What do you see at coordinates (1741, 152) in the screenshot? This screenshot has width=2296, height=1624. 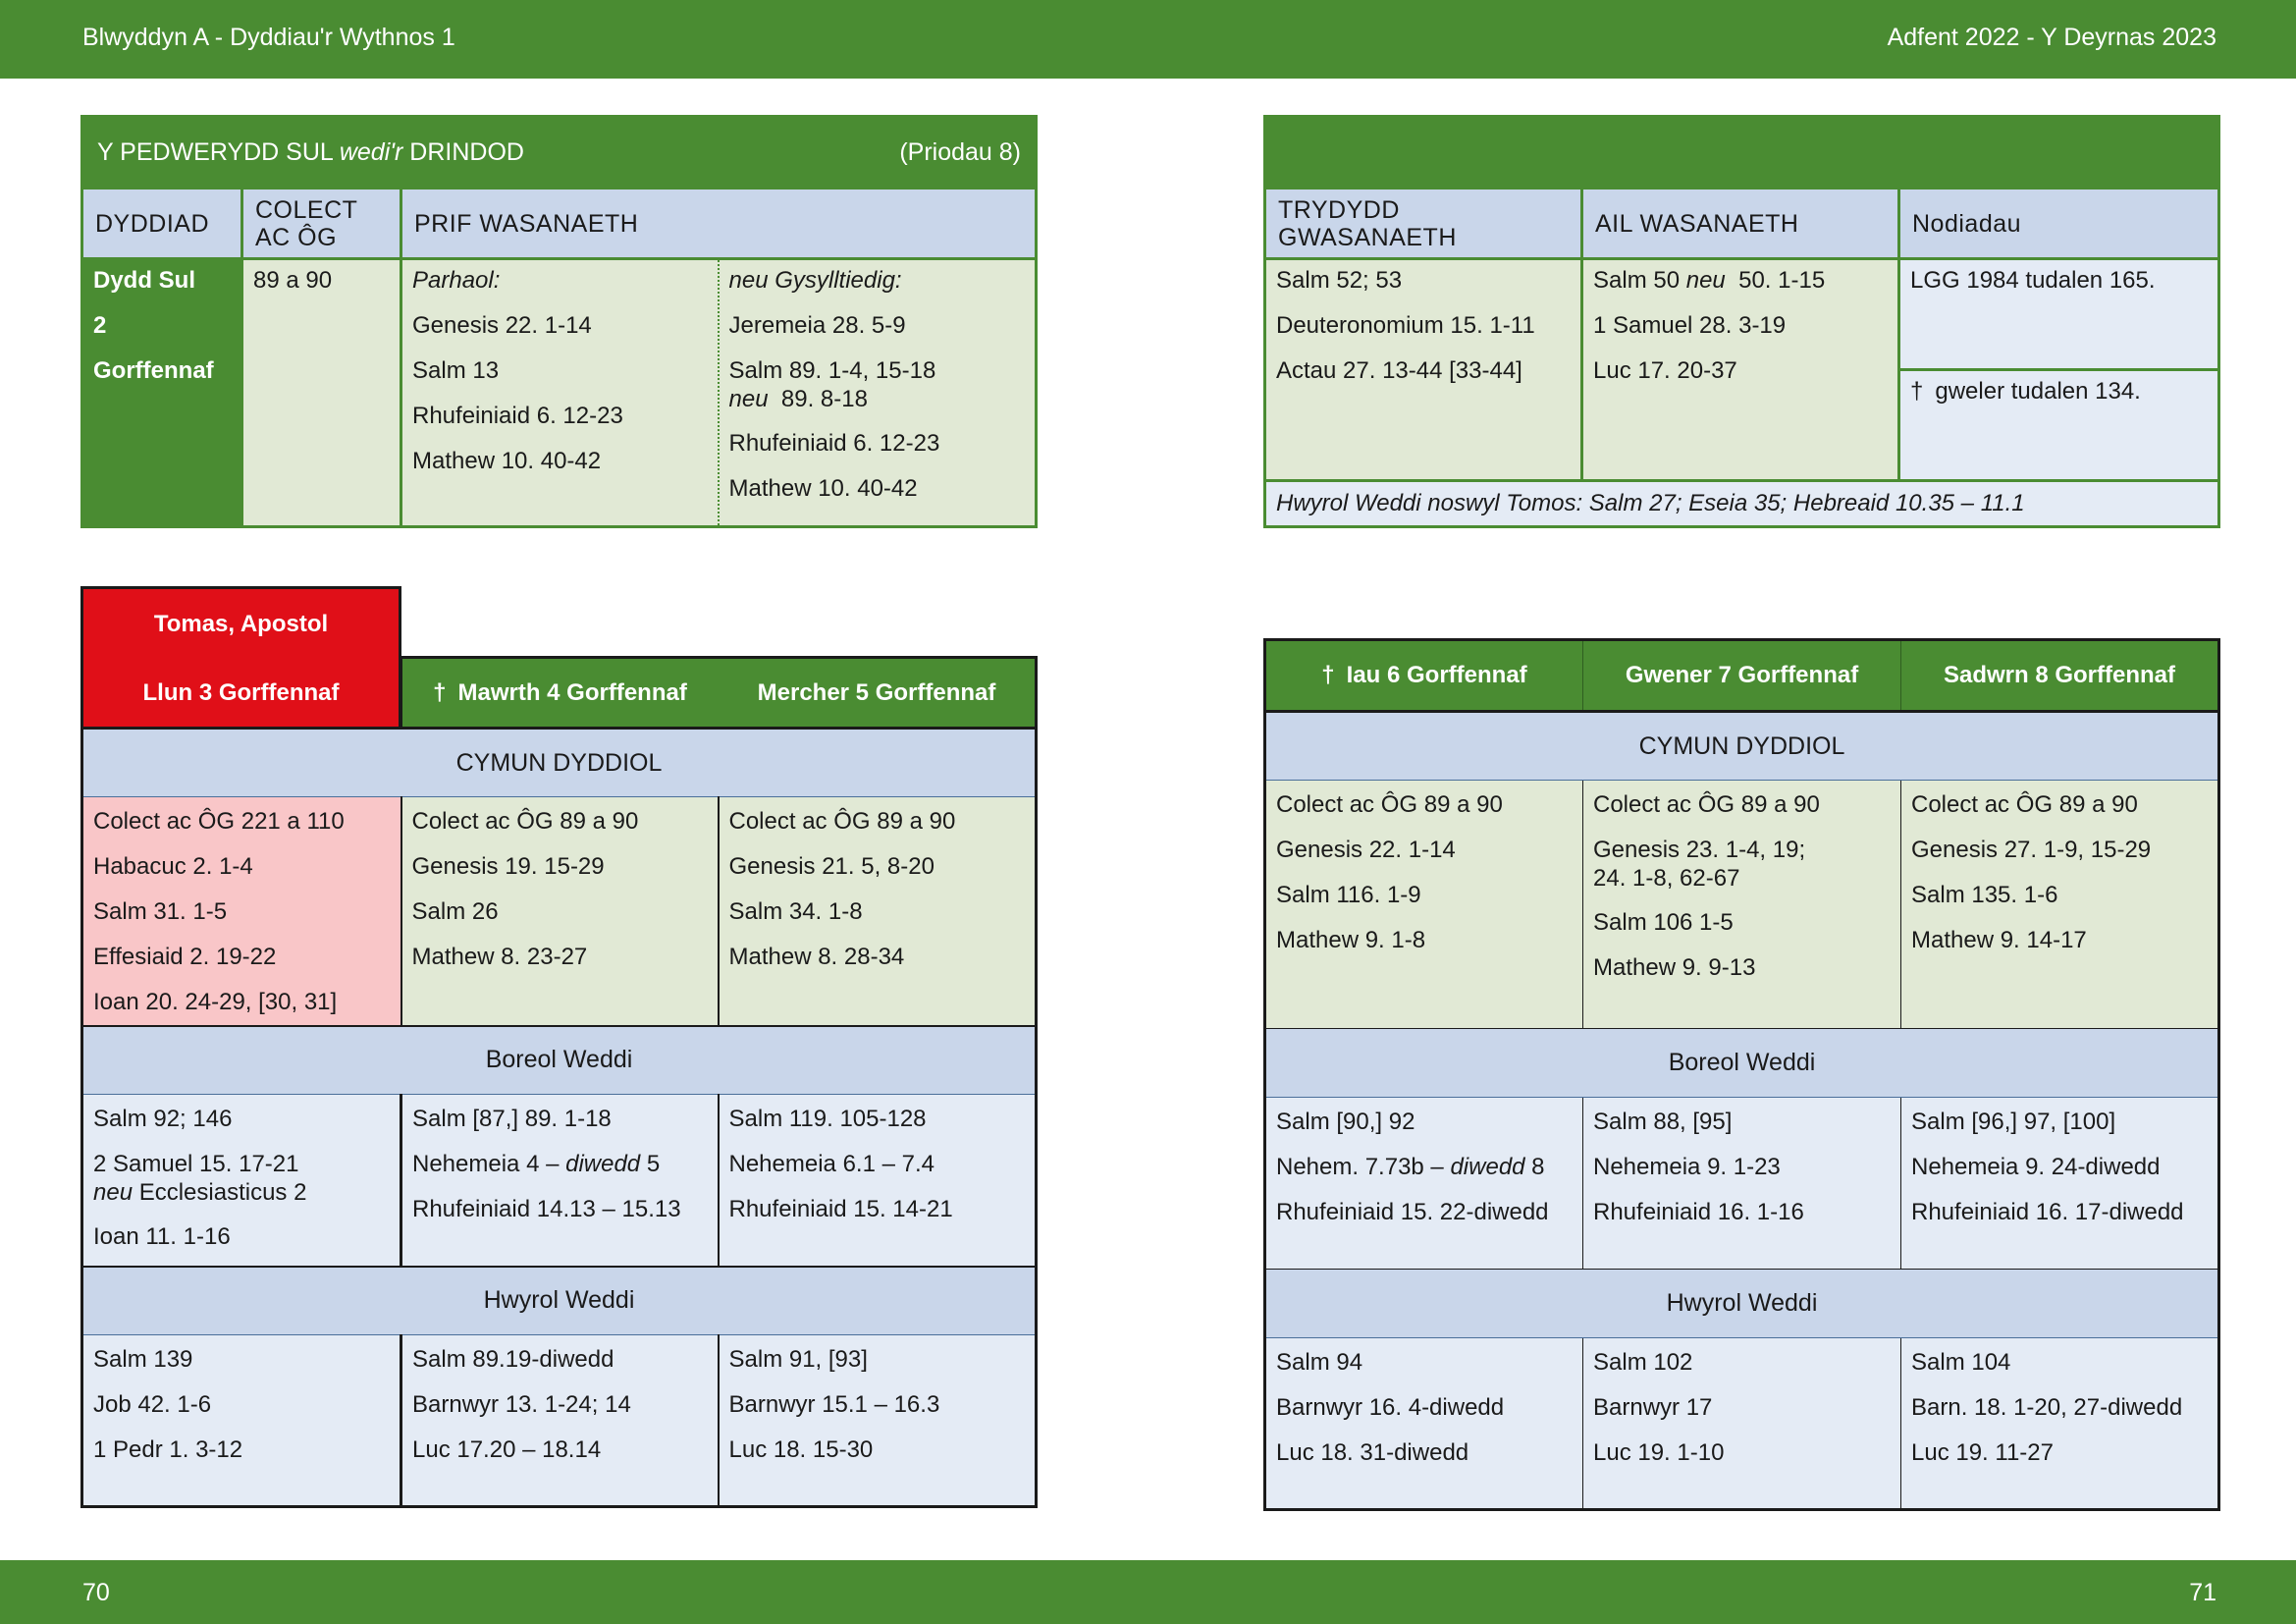 I see `green-title-band` at bounding box center [1741, 152].